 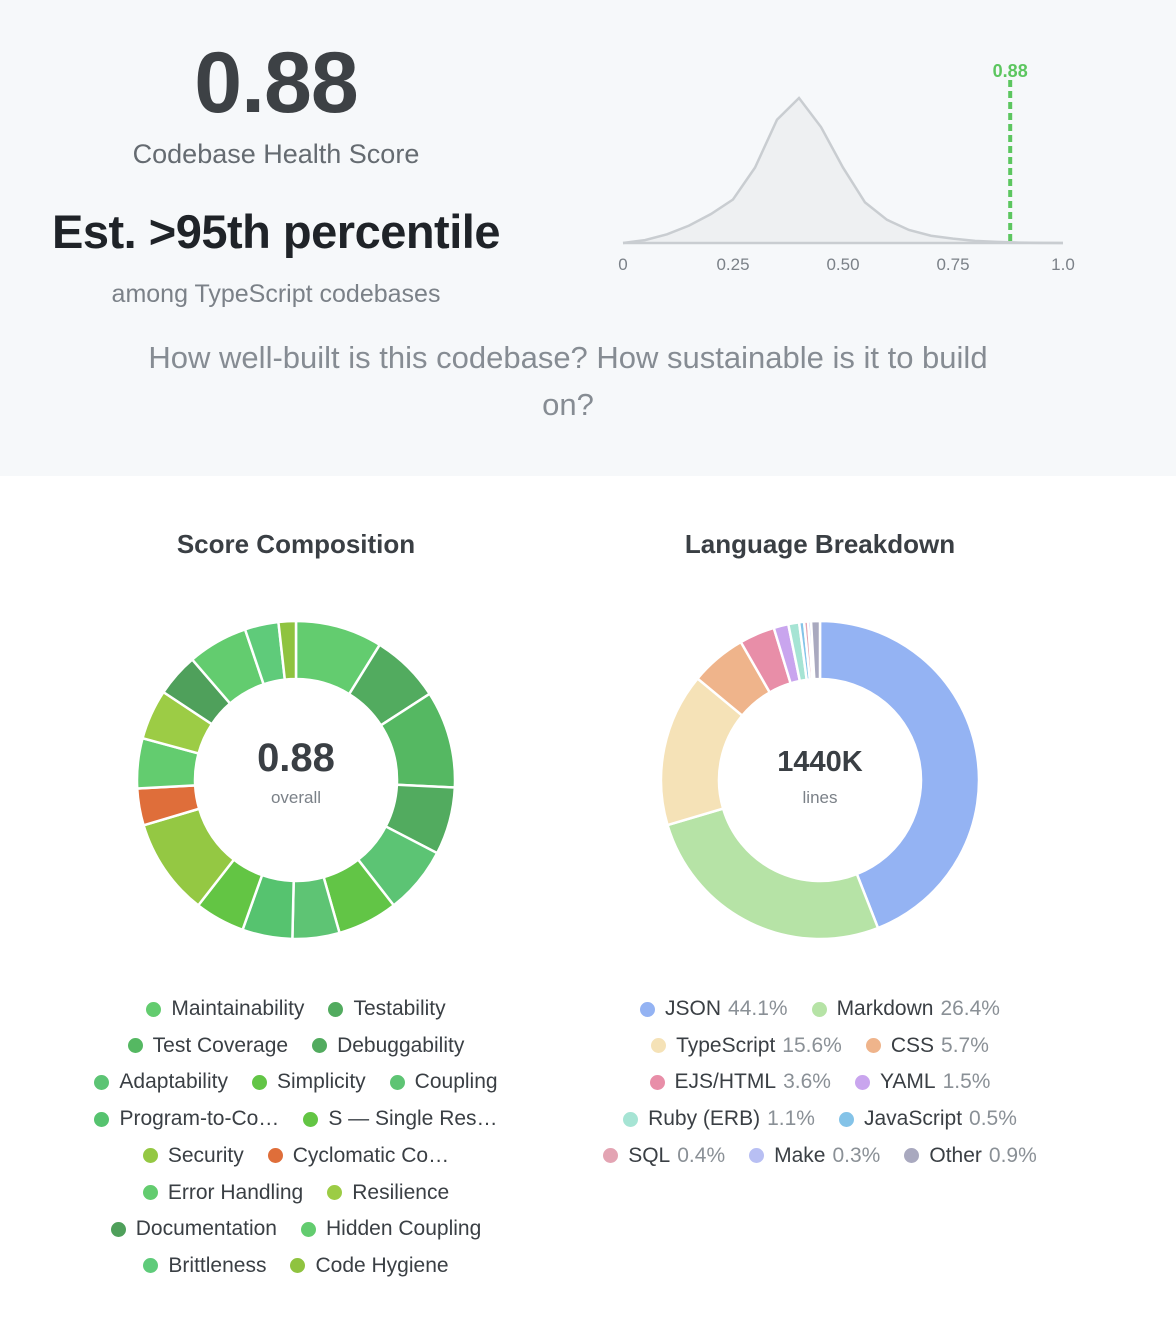 I want to click on composition-legend-item: Maintainability, so click(x=225, y=1009).